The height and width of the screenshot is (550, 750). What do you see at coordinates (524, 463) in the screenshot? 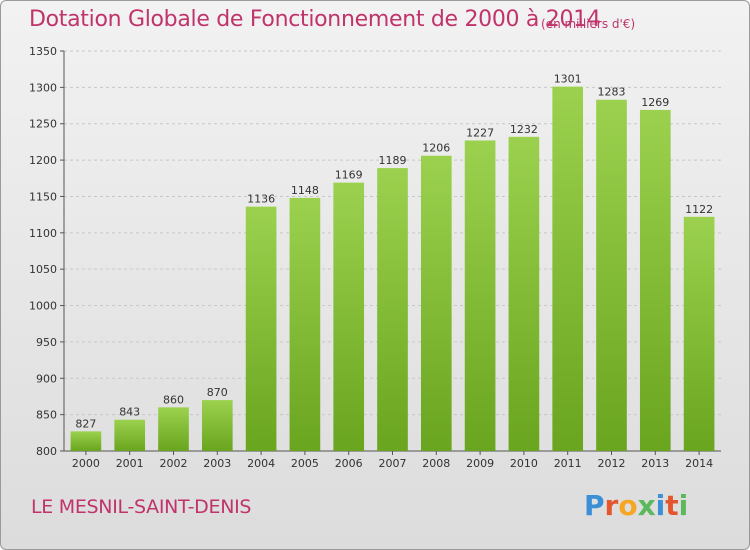
I see `x-tick-label-2010: 2010` at bounding box center [524, 463].